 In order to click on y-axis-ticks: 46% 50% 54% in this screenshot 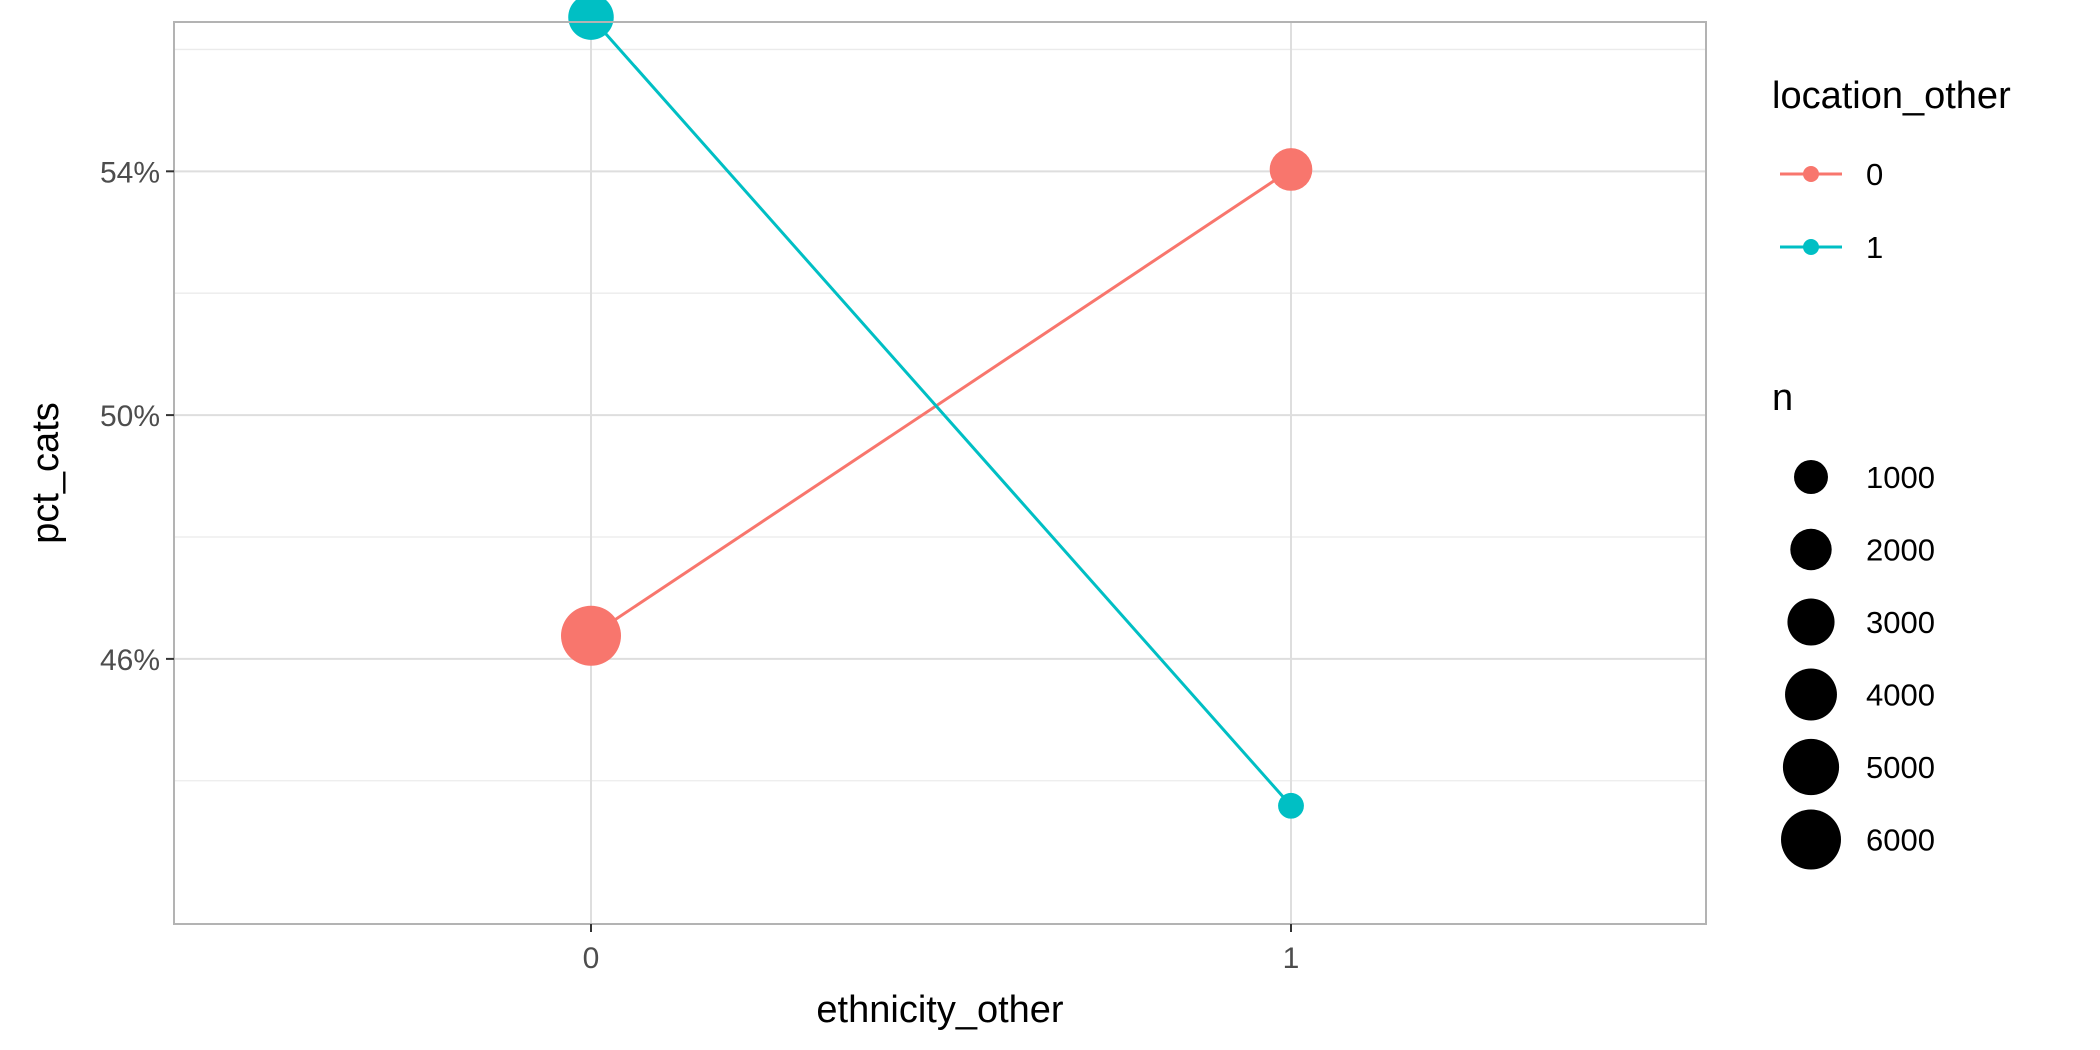, I will do `click(137, 416)`.